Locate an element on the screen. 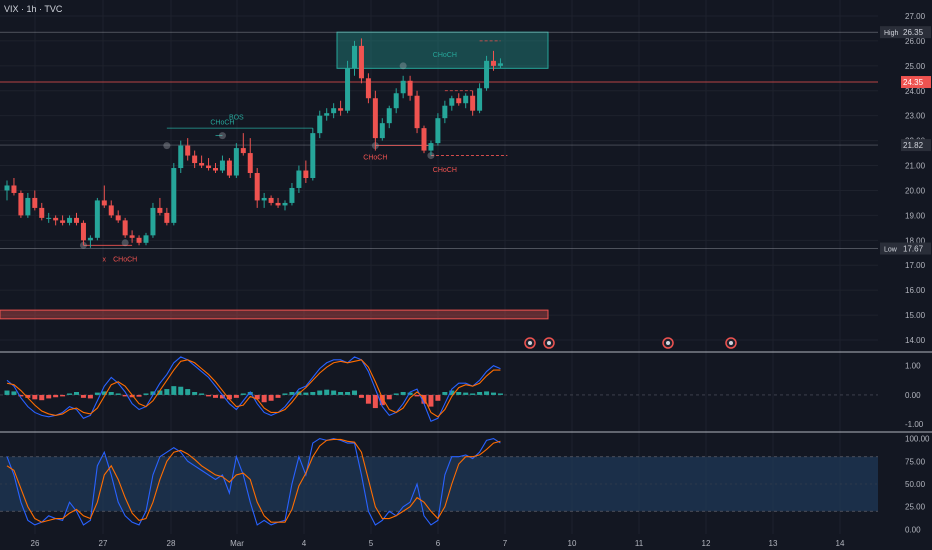  x-tick-label: 6 is located at coordinates (438, 543).